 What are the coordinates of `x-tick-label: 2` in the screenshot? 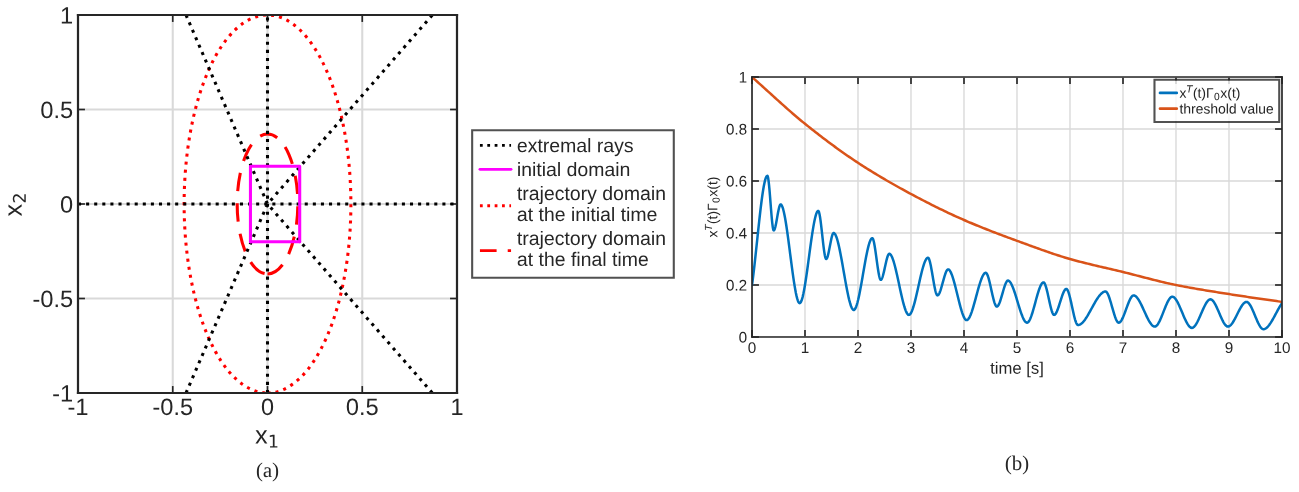 It's located at (858, 347).